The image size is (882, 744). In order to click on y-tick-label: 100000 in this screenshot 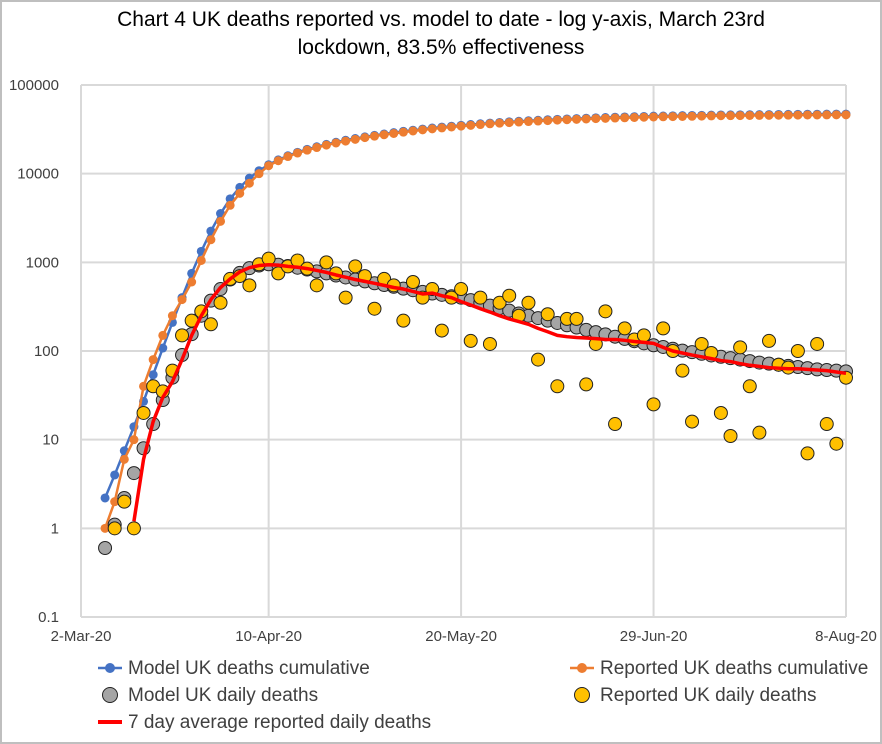, I will do `click(34, 85)`.